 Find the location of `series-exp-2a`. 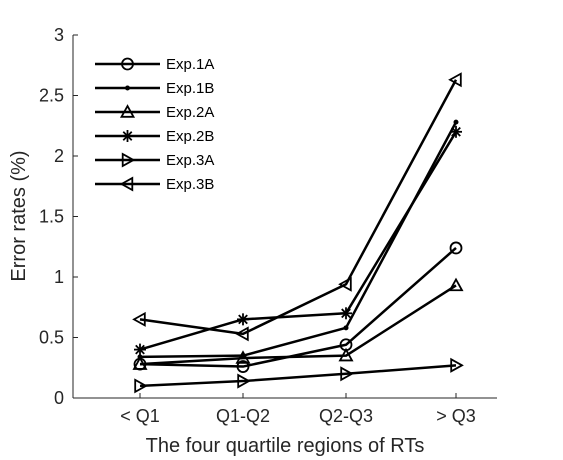

series-exp-2a is located at coordinates (298, 323).